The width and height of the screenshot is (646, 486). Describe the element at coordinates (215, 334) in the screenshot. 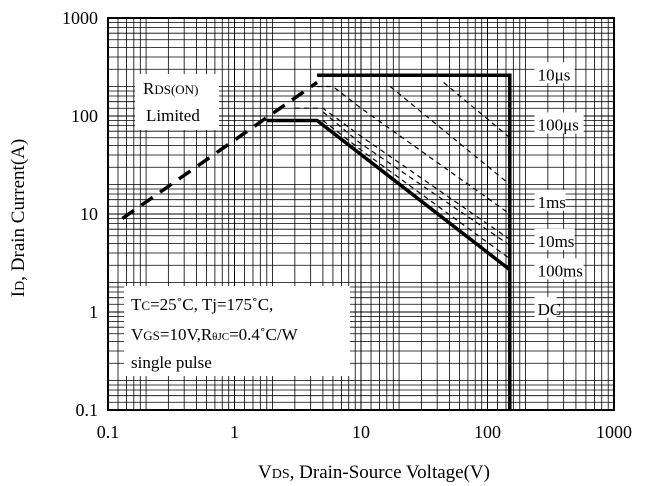

I see `conditions-line-2: VGS=10V,RθJC=0.4˚C/W` at that location.